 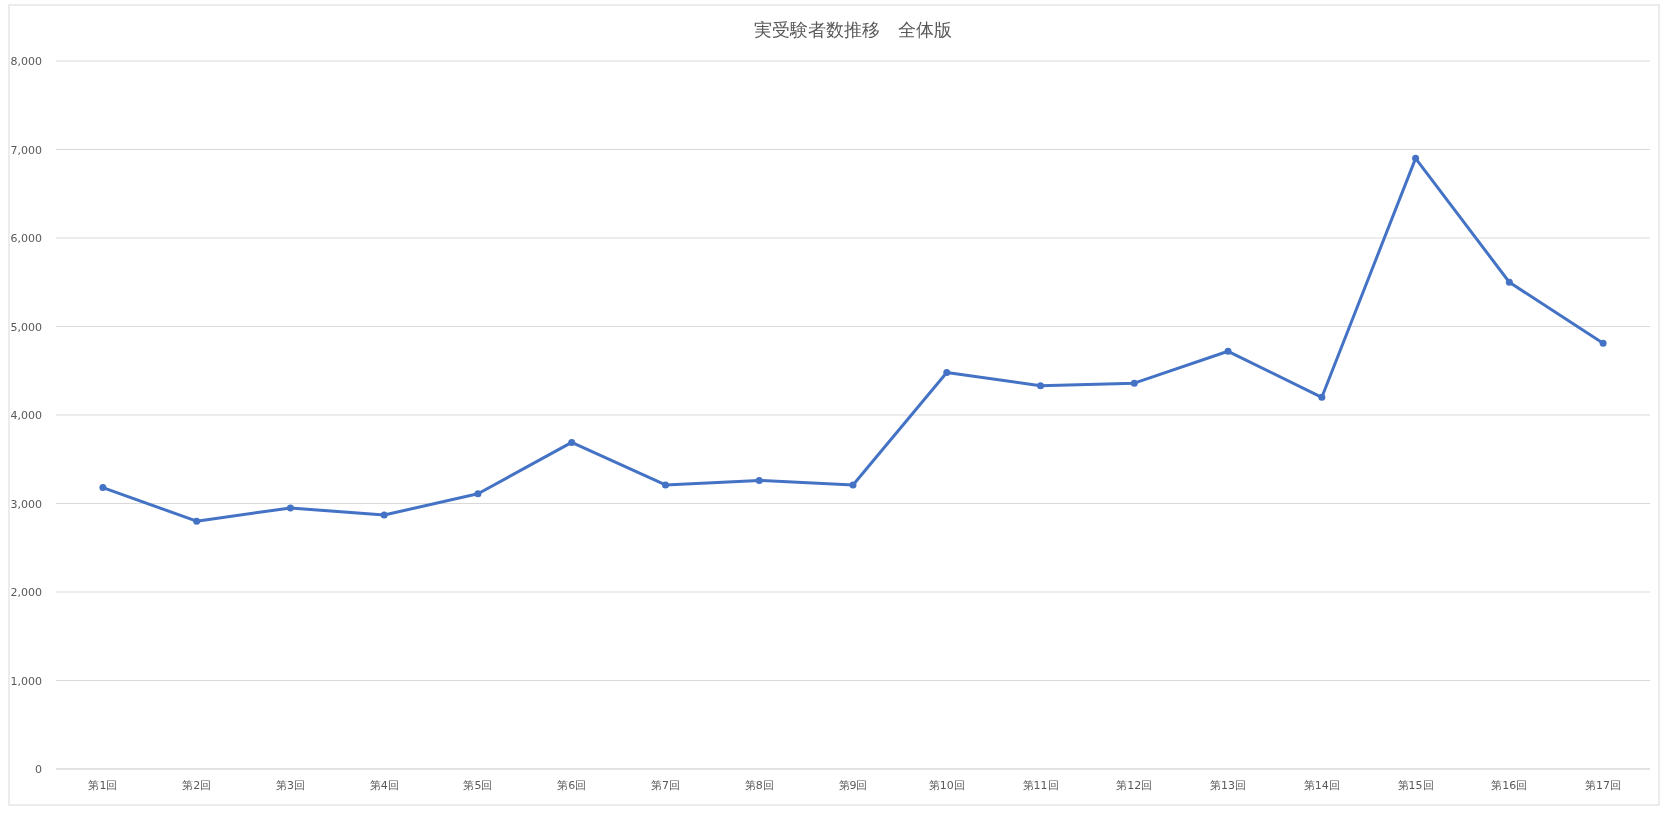 I want to click on x-tick-label: 第4回, so click(x=384, y=785).